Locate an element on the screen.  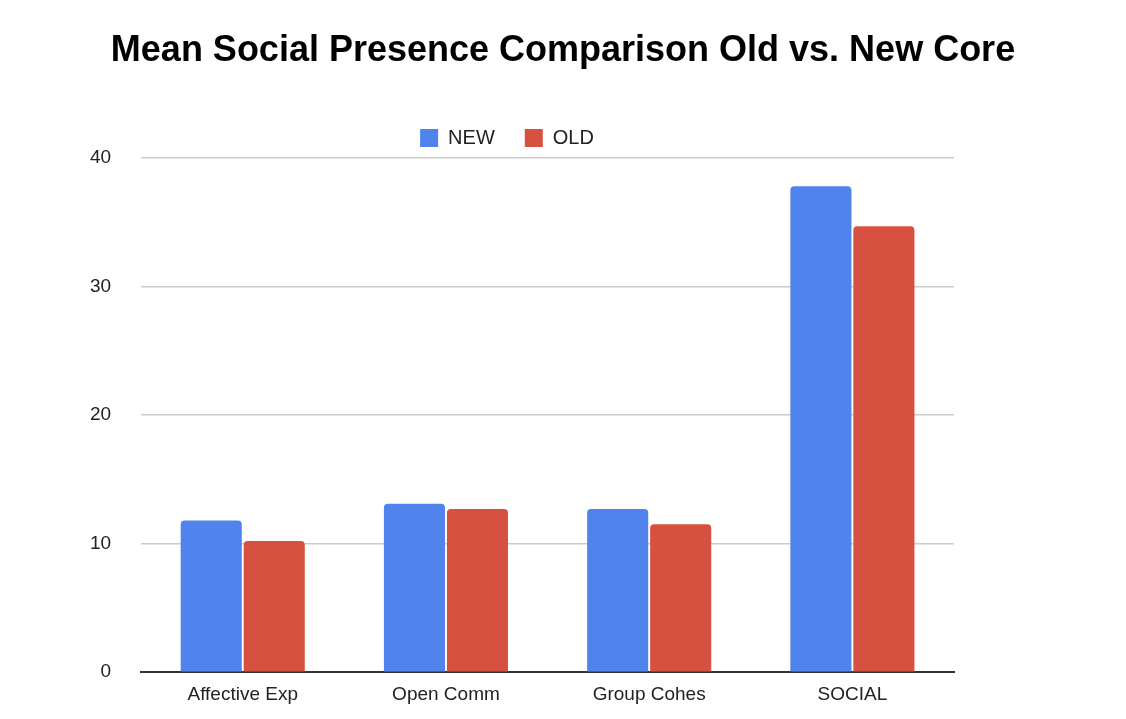
y-tick-label: 30 is located at coordinates (100, 285).